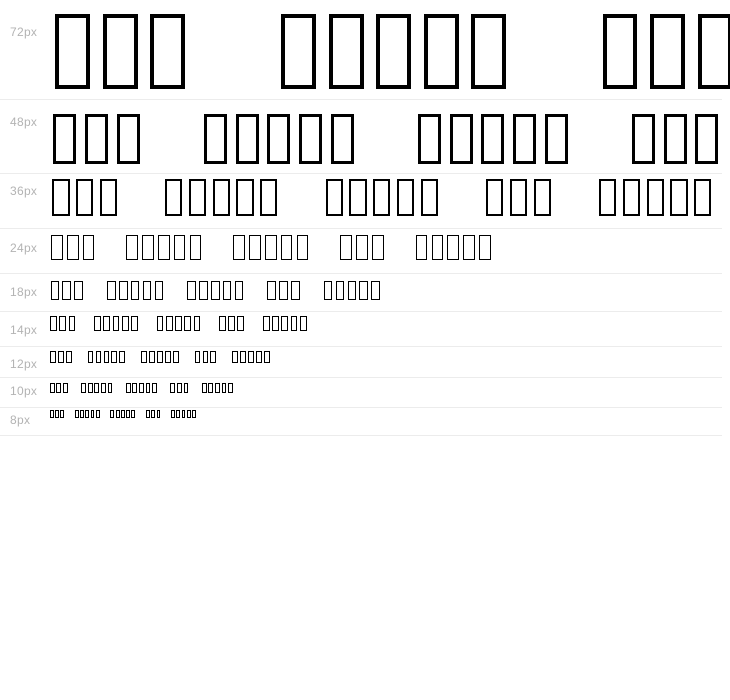 The image size is (730, 700). I want to click on waterfall-row: 18px, so click(361, 293).